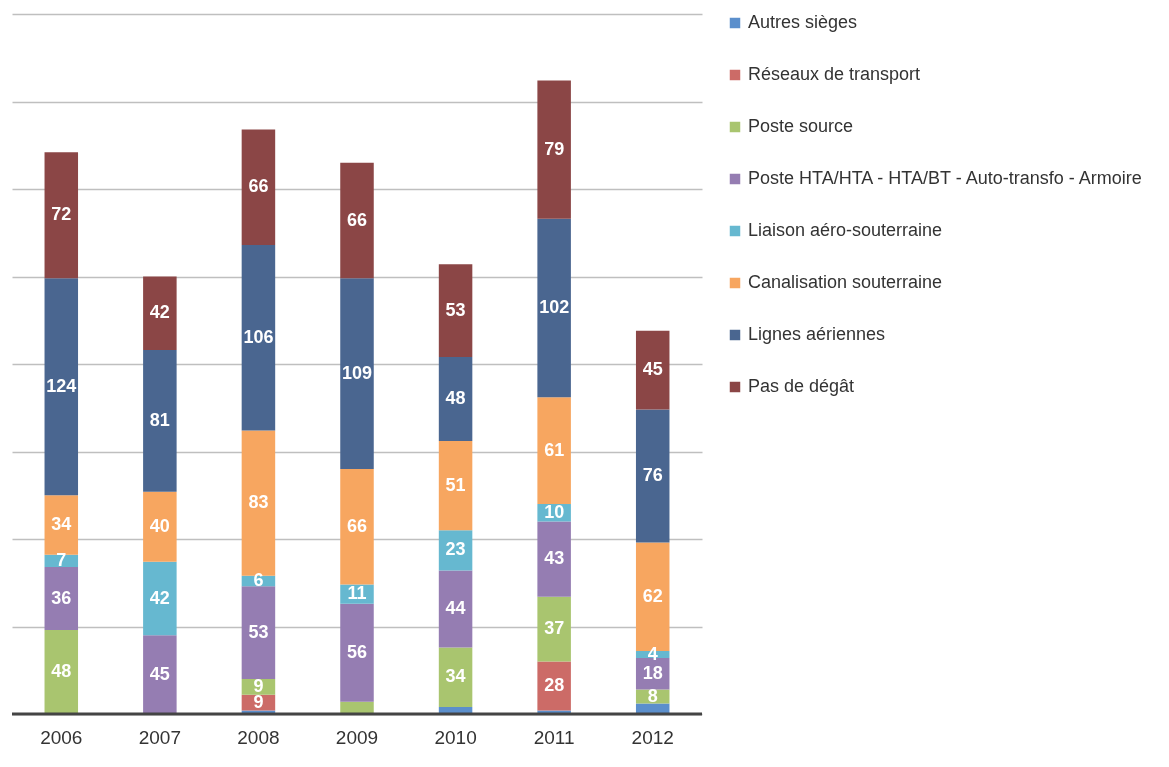 The width and height of the screenshot is (1169, 767). What do you see at coordinates (357, 372) in the screenshot?
I see `data-label: 109` at bounding box center [357, 372].